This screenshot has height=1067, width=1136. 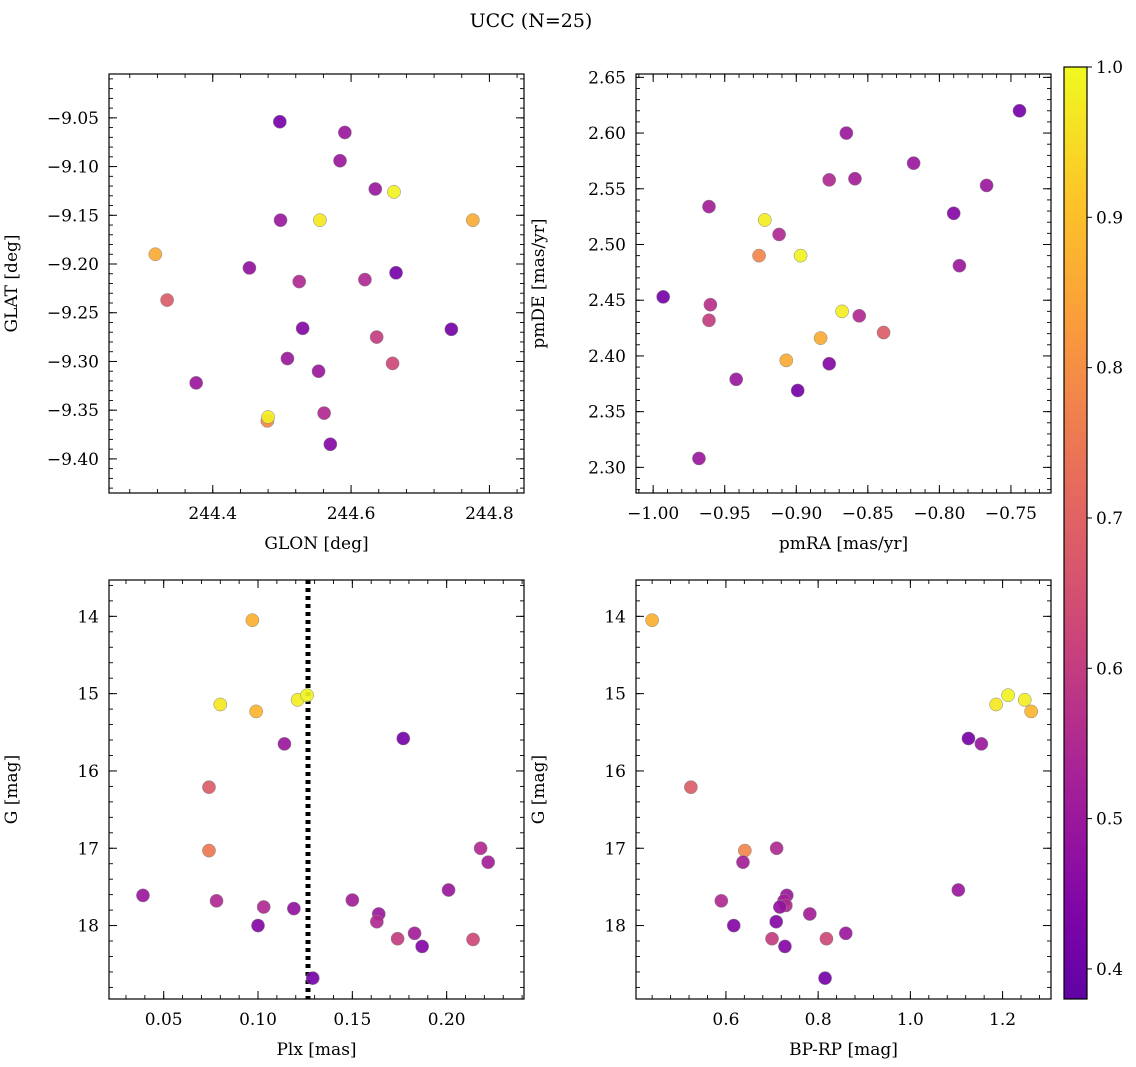 I want to click on y-tick-label: 2.35, so click(x=607, y=413).